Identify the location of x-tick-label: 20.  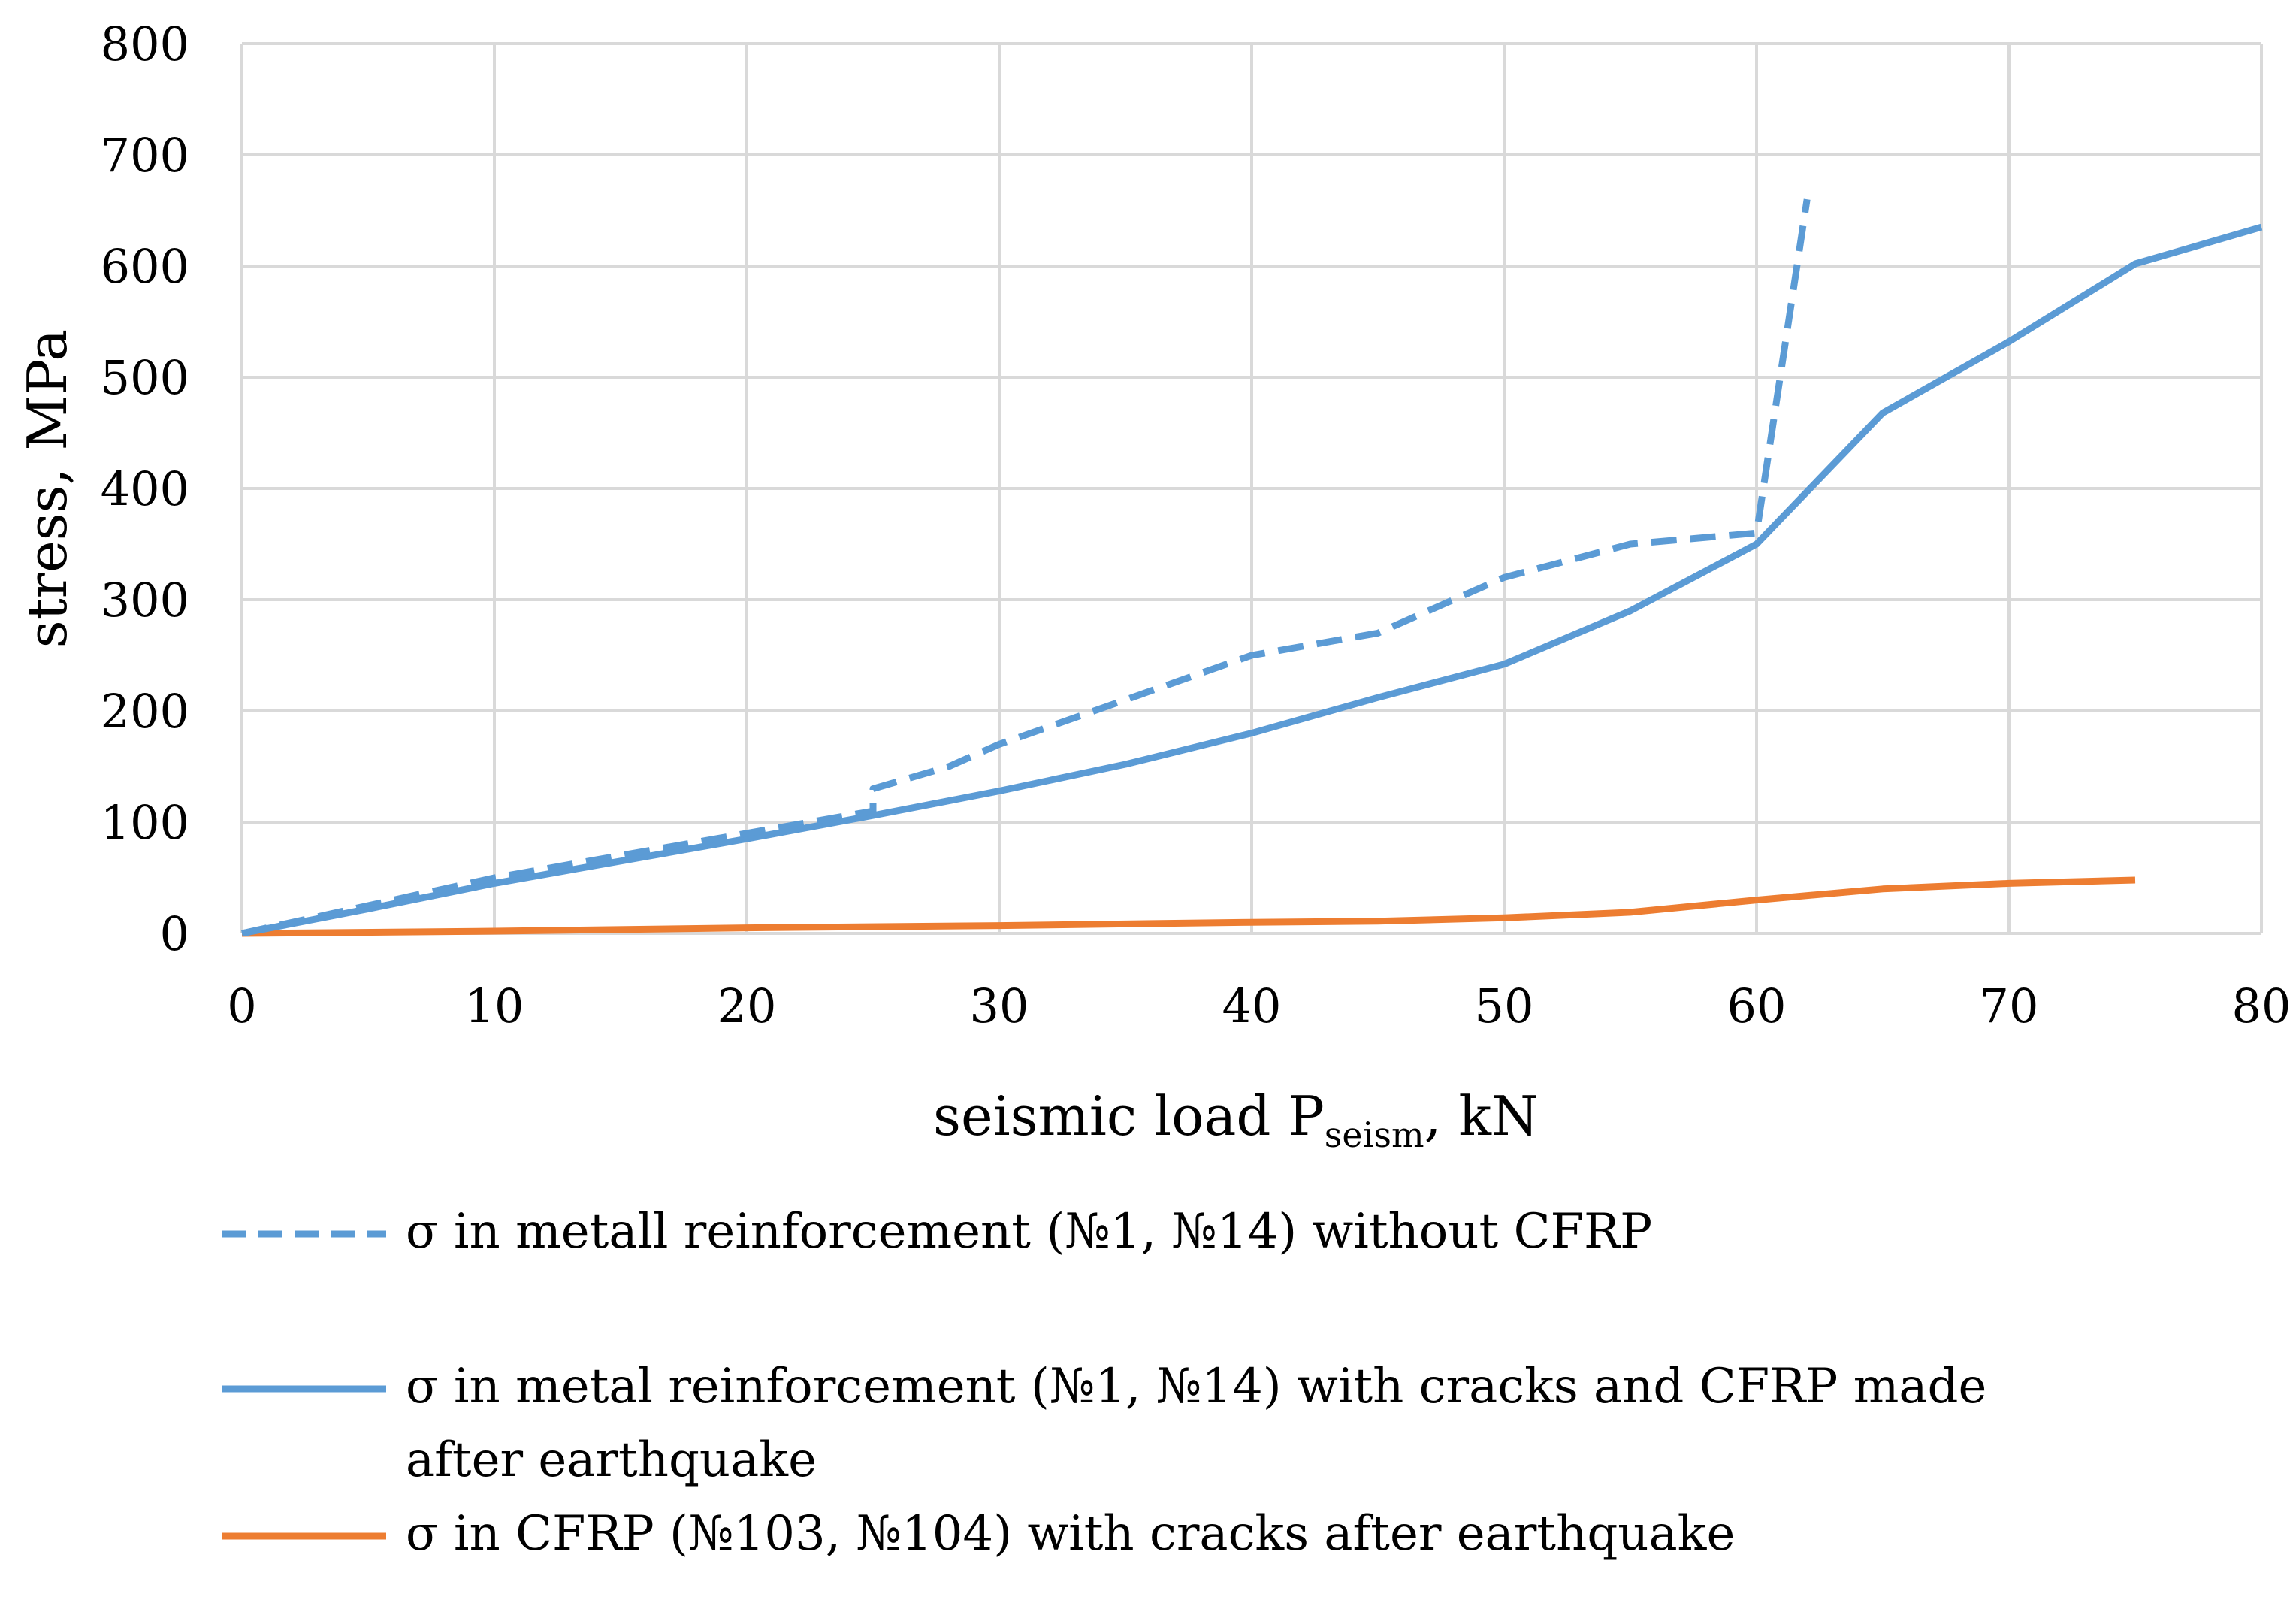
(747, 1005).